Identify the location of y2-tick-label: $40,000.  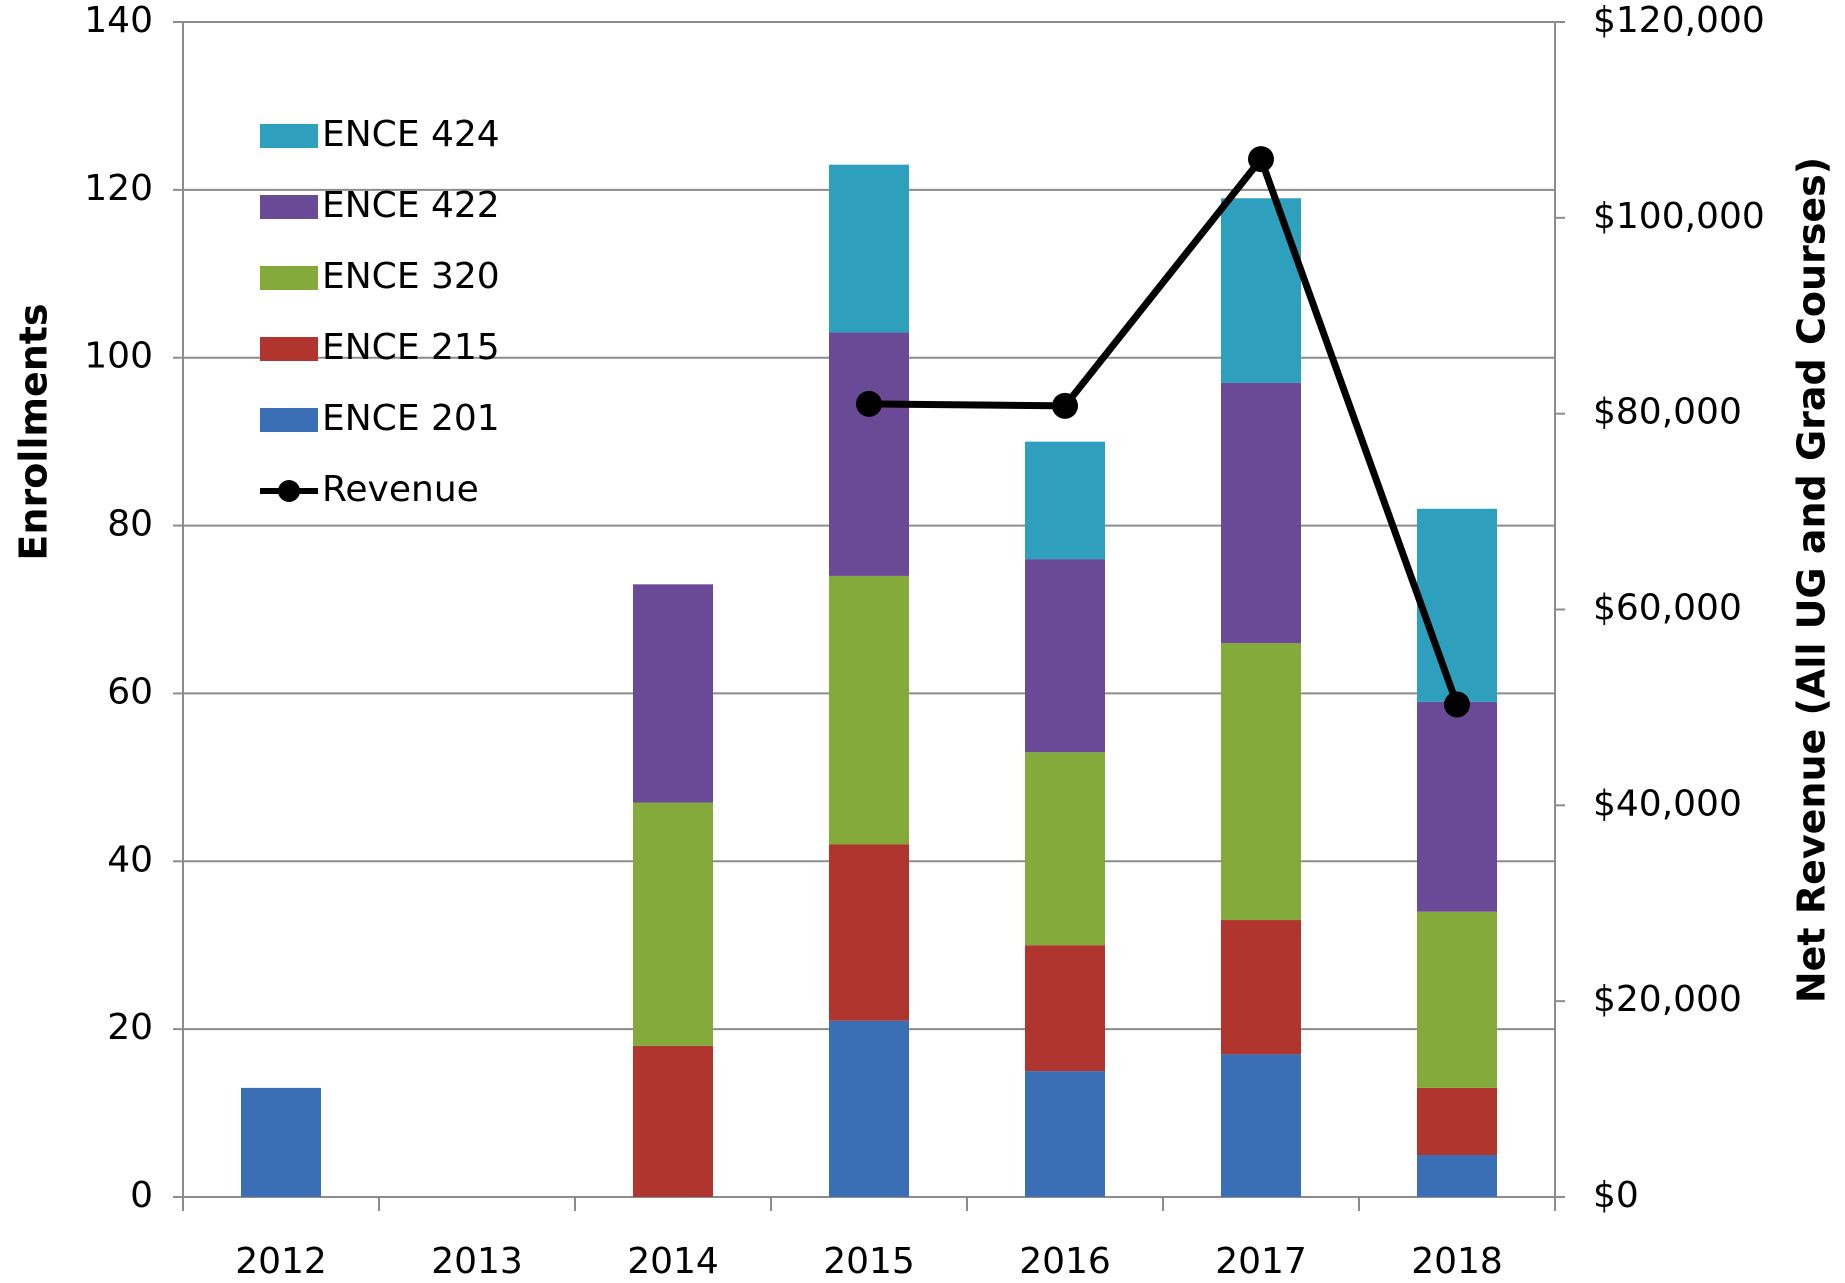
(1667, 803).